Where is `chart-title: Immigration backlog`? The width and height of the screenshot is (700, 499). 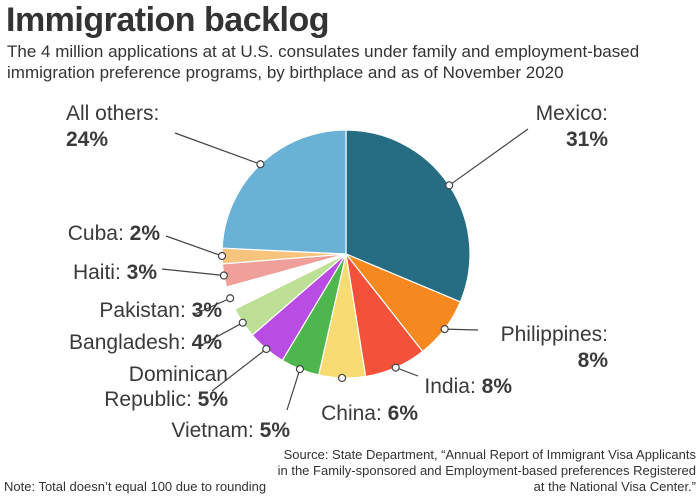 chart-title: Immigration backlog is located at coordinates (168, 20).